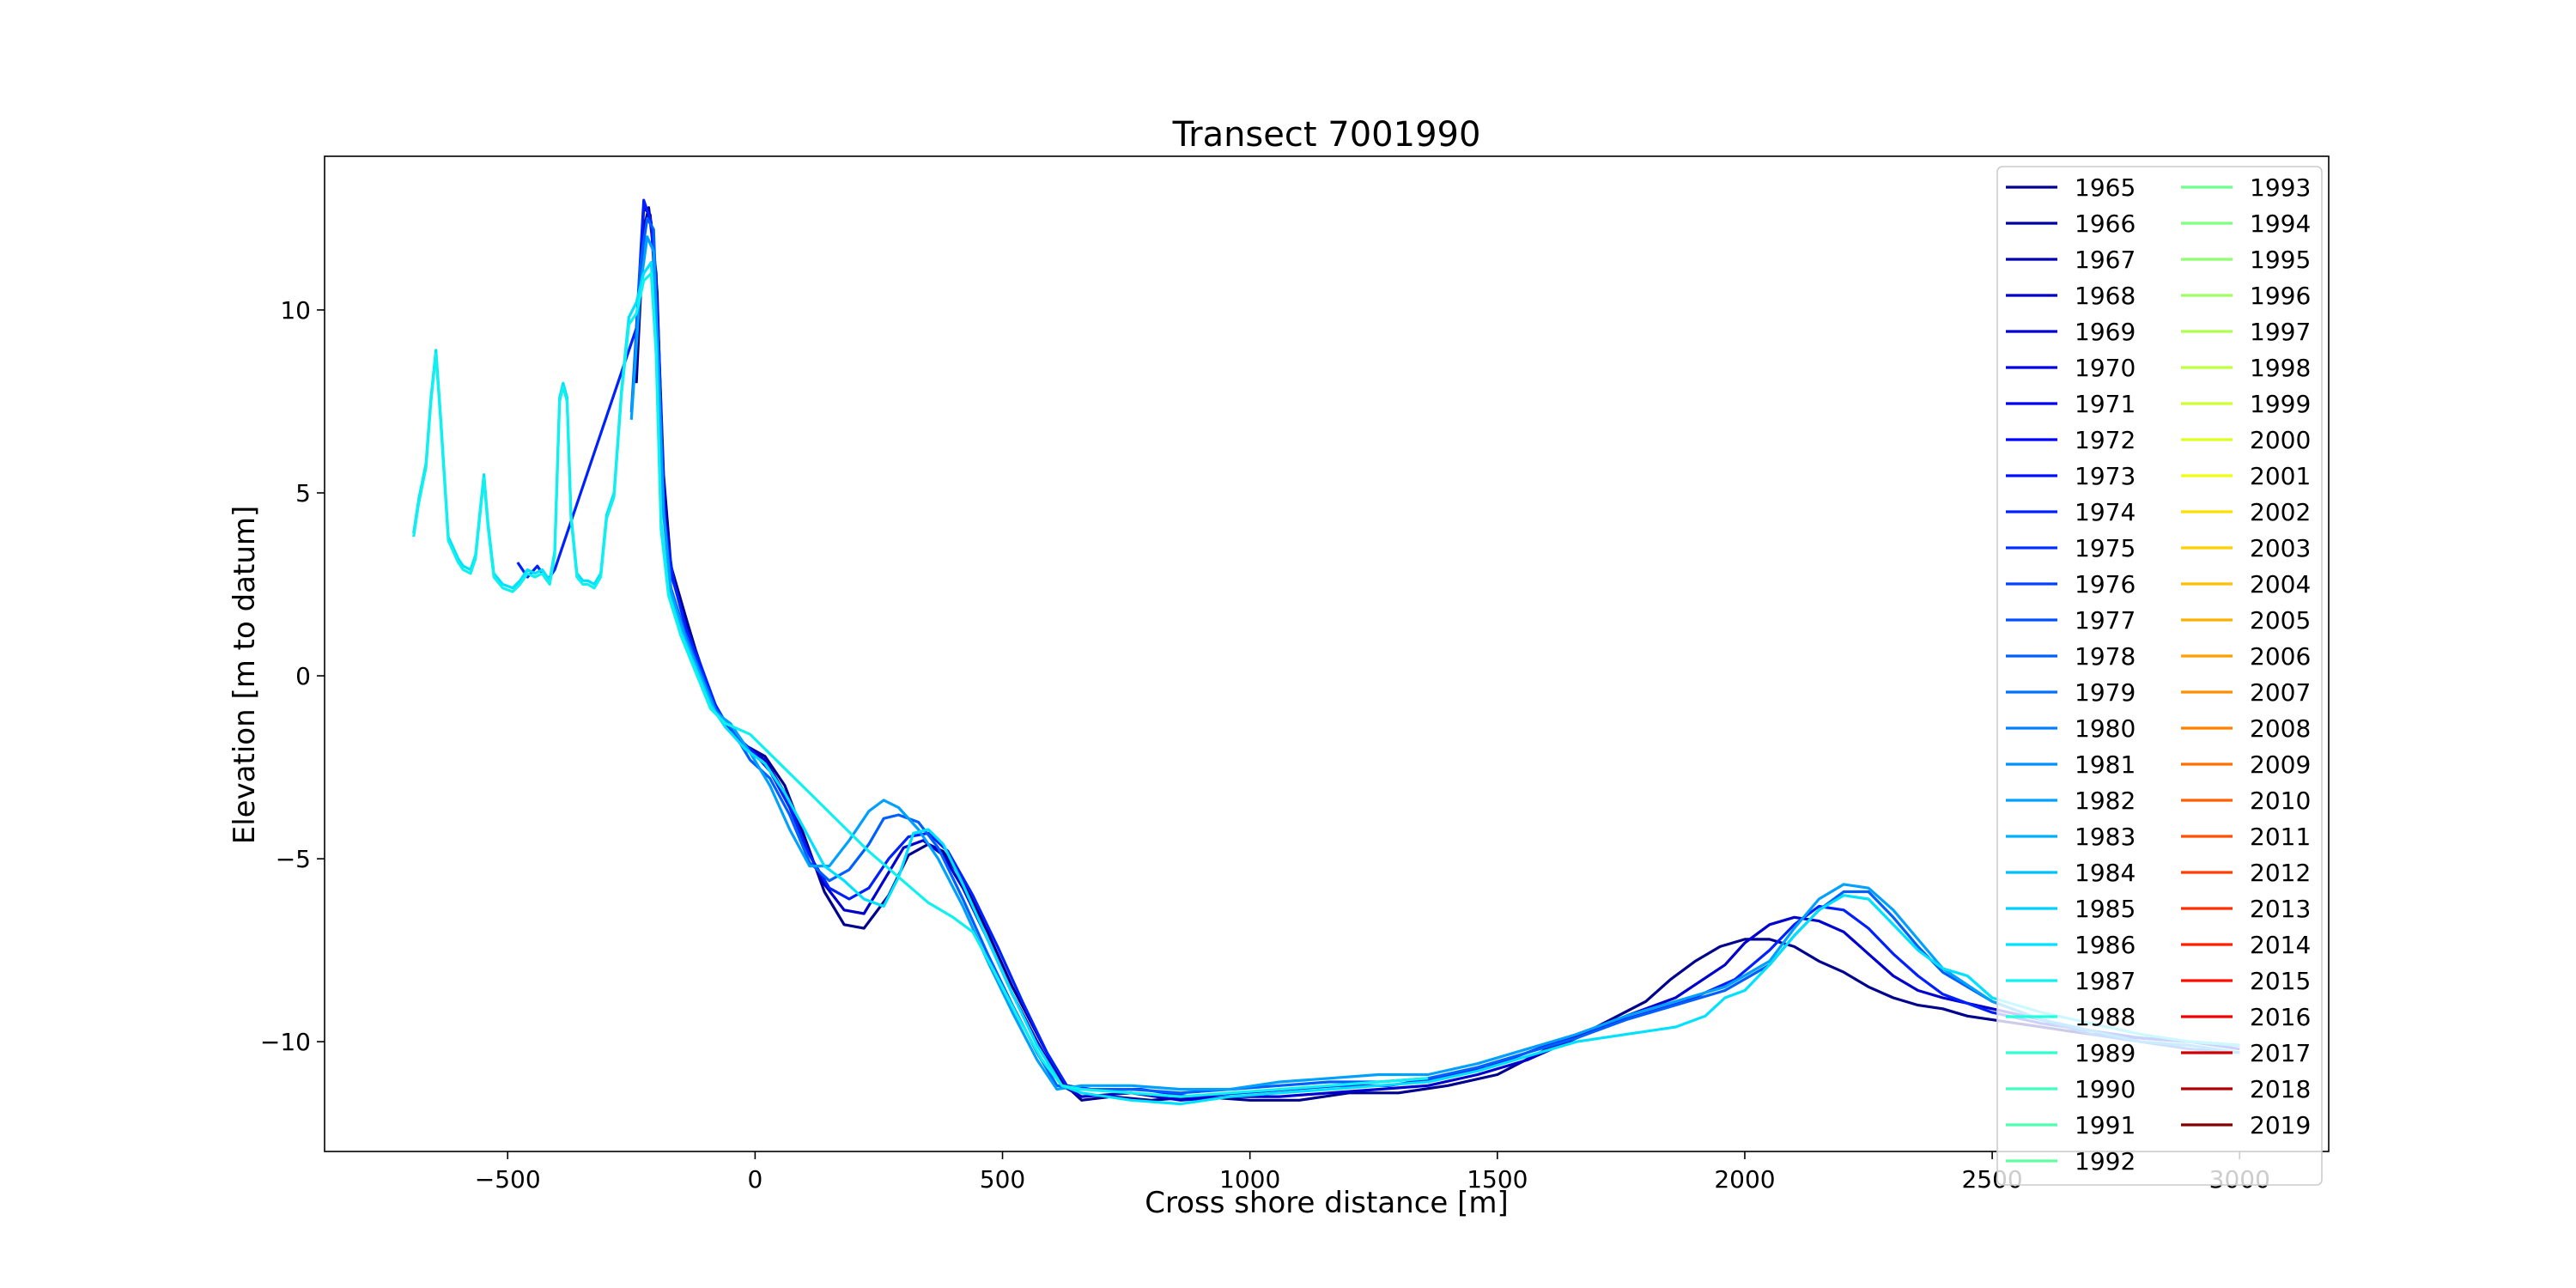 This screenshot has height=1288, width=2576. Describe the element at coordinates (2280, 260) in the screenshot. I see `legend-label: 1995` at that location.